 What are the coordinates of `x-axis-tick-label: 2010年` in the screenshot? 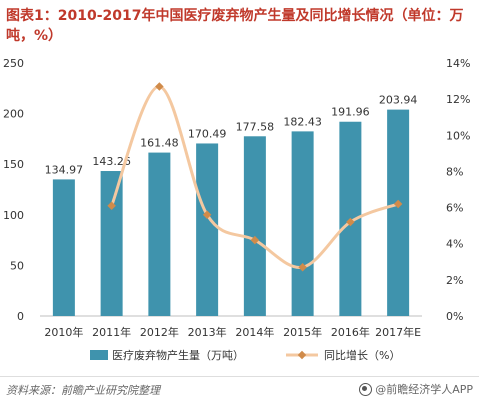 It's located at (63, 332).